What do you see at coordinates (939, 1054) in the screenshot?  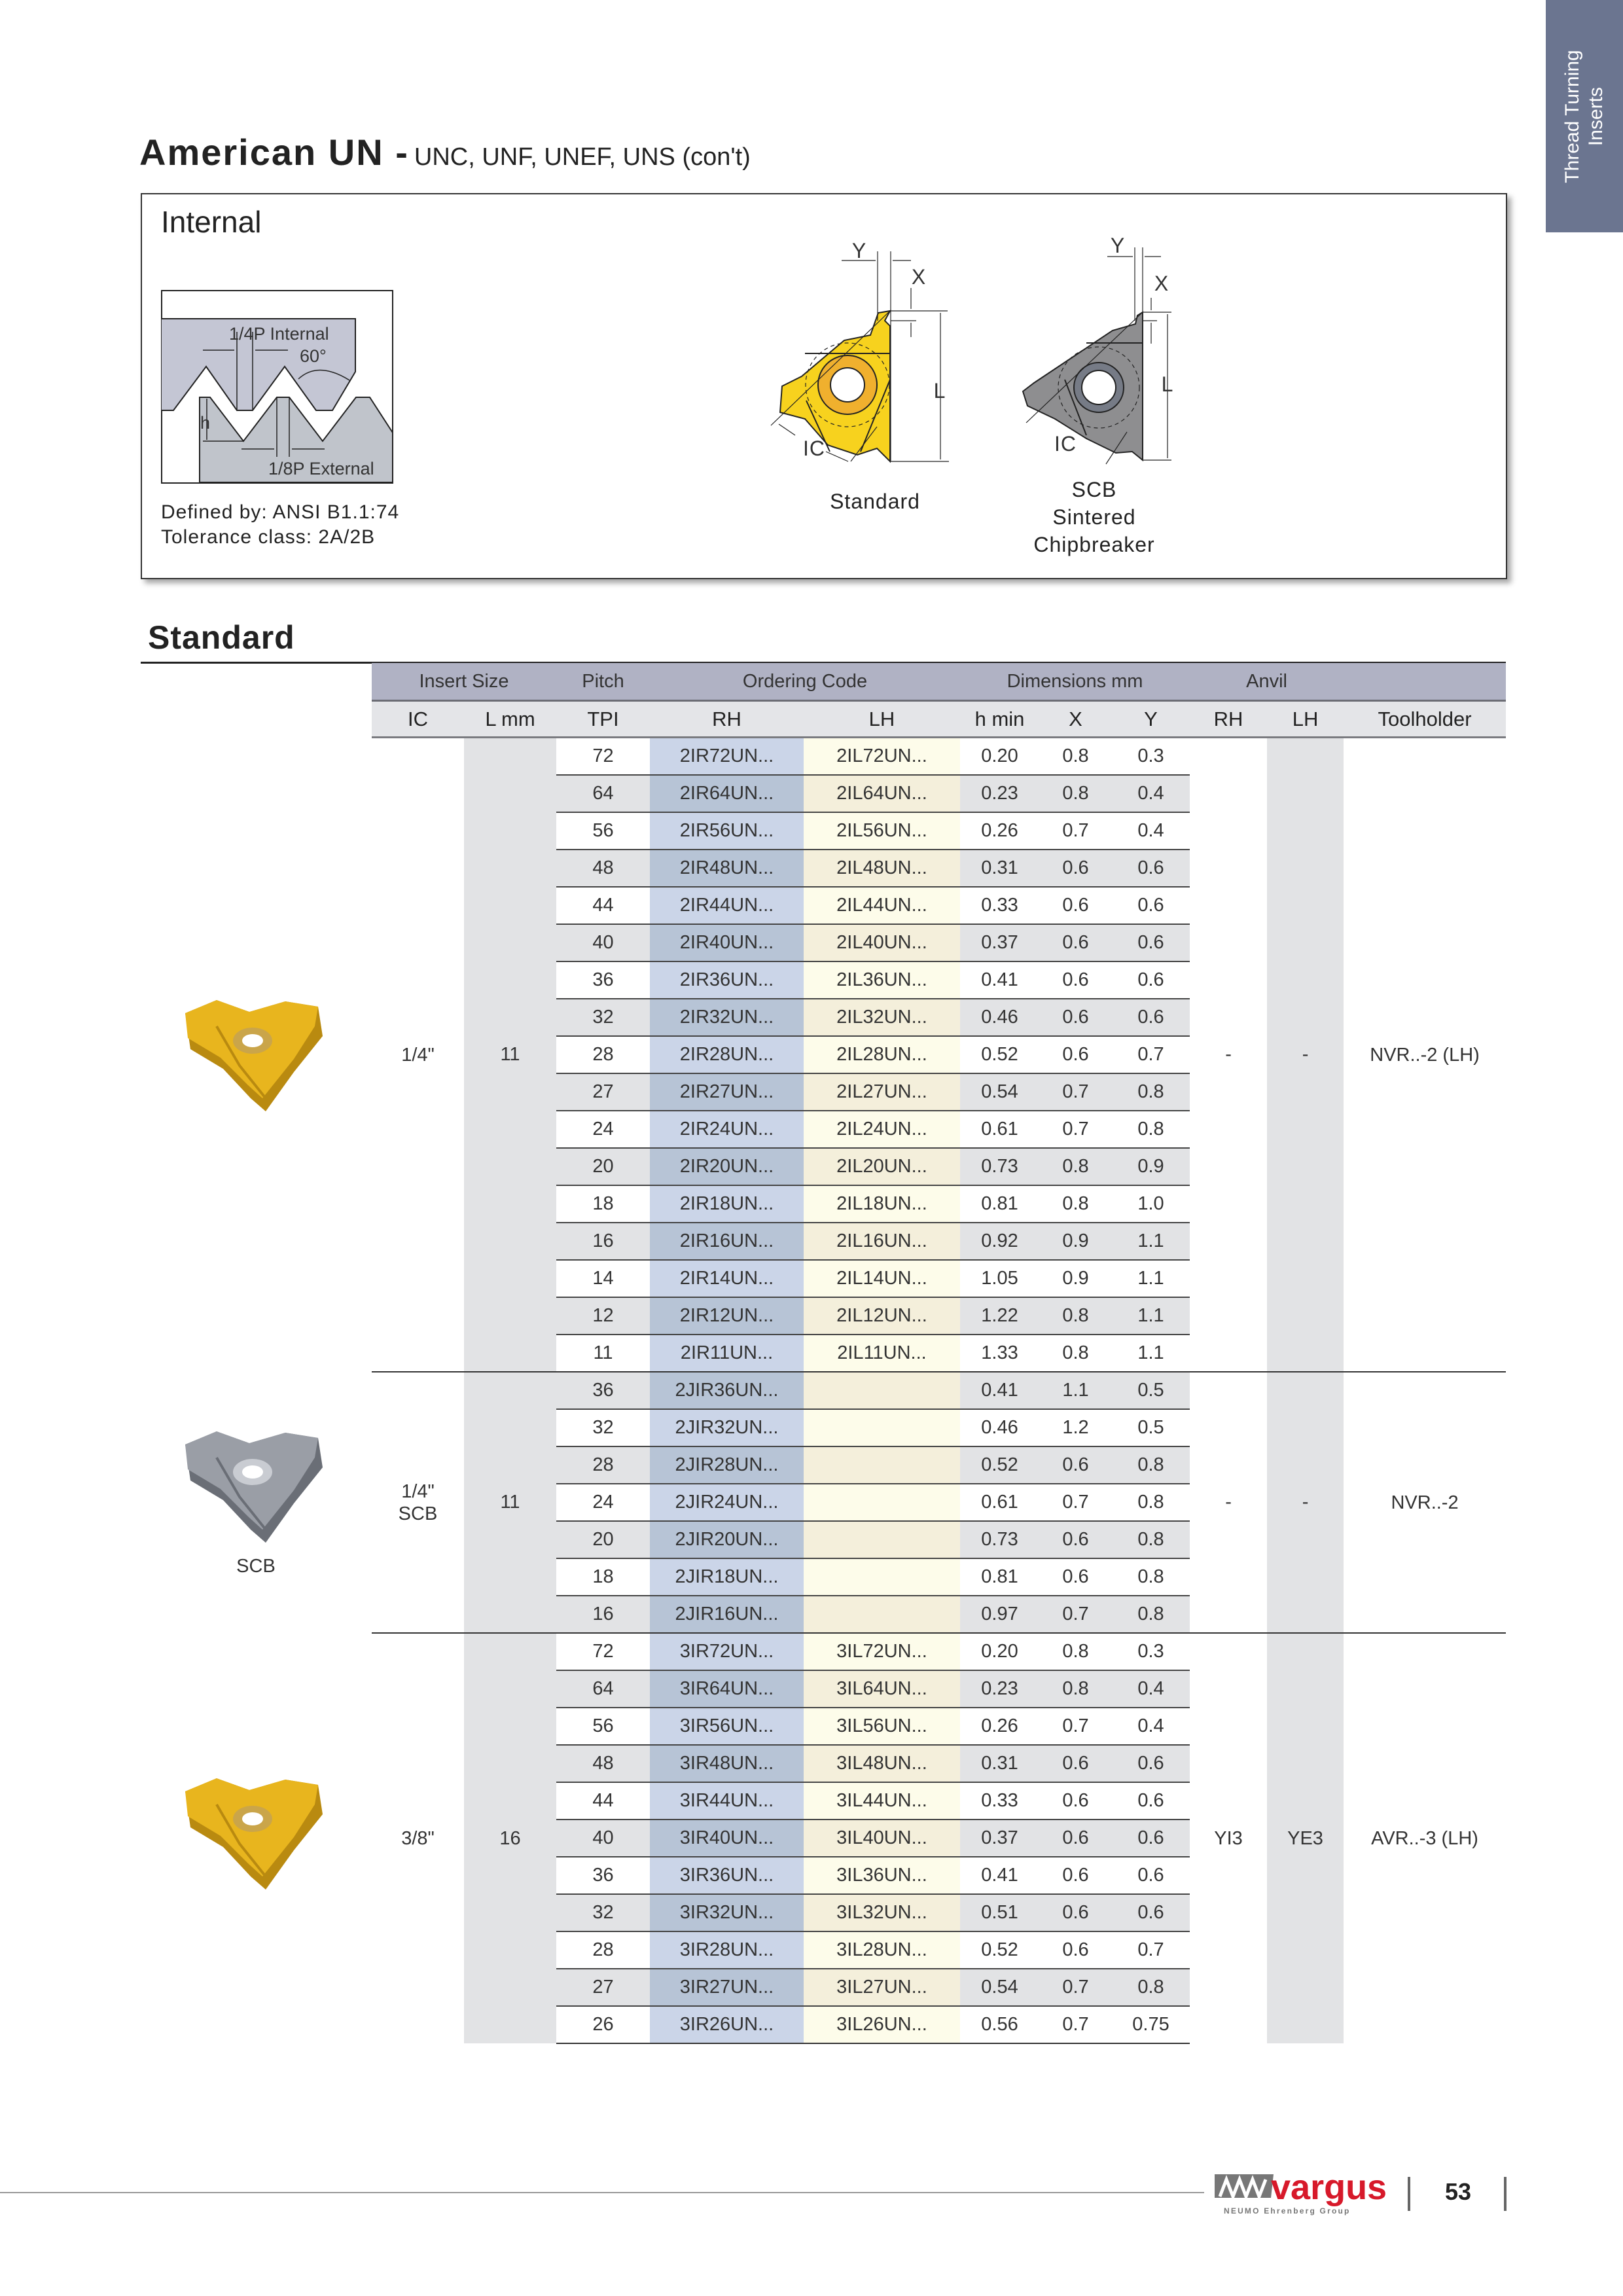 I see `table-row: 28 2IR28UN... 2IL28UN... 0.52 0.6 0.7` at bounding box center [939, 1054].